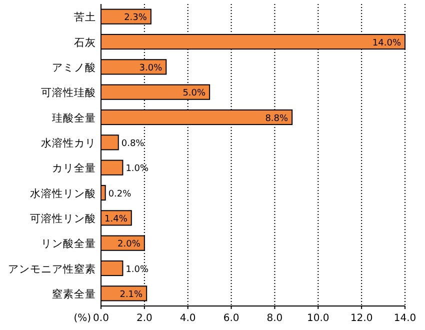 This screenshot has width=425, height=330. I want to click on y-tick-label: アミノ酸, so click(74, 68).